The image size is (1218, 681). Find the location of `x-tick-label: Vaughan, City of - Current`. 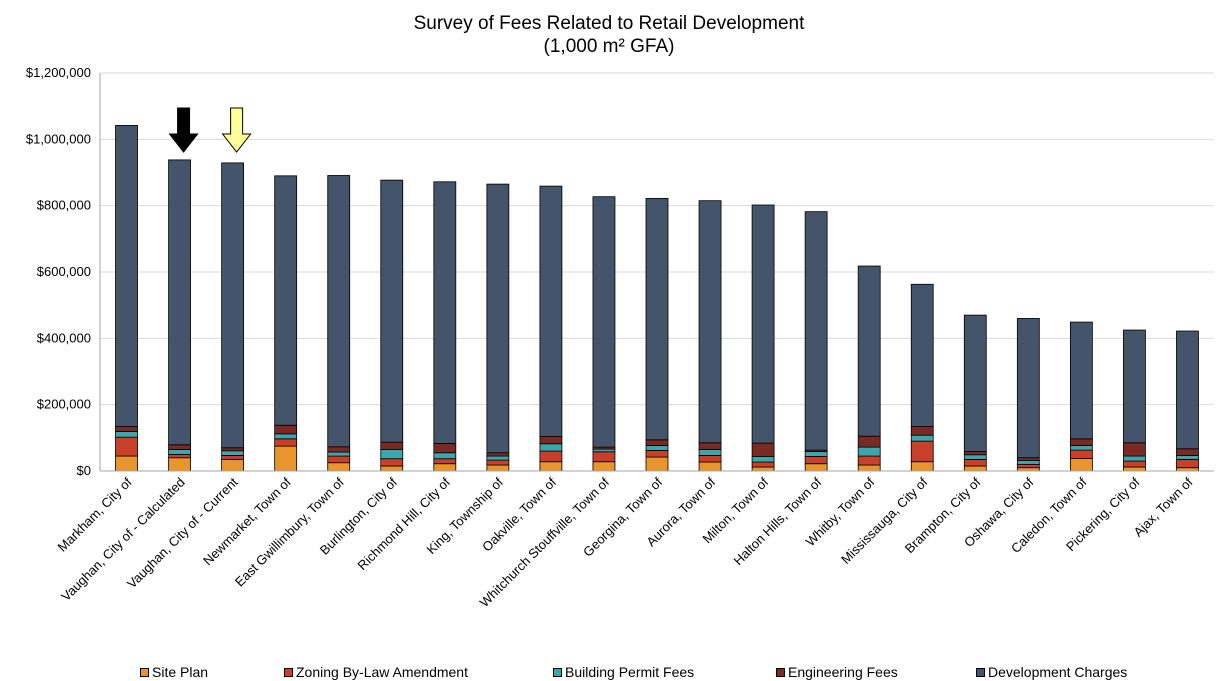

x-tick-label: Vaughan, City of - Current is located at coordinates (182, 532).